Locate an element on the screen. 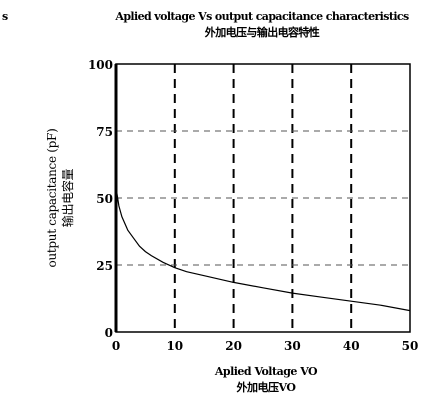  x-tick-label: 50 is located at coordinates (410, 346).